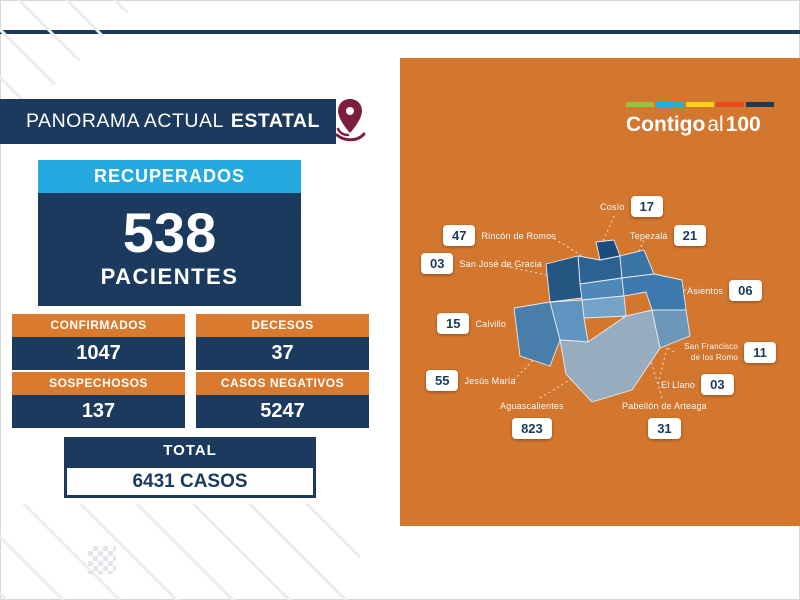 Image resolution: width=800 pixels, height=600 pixels. I want to click on location-pin-hand-icon, so click(350, 120).